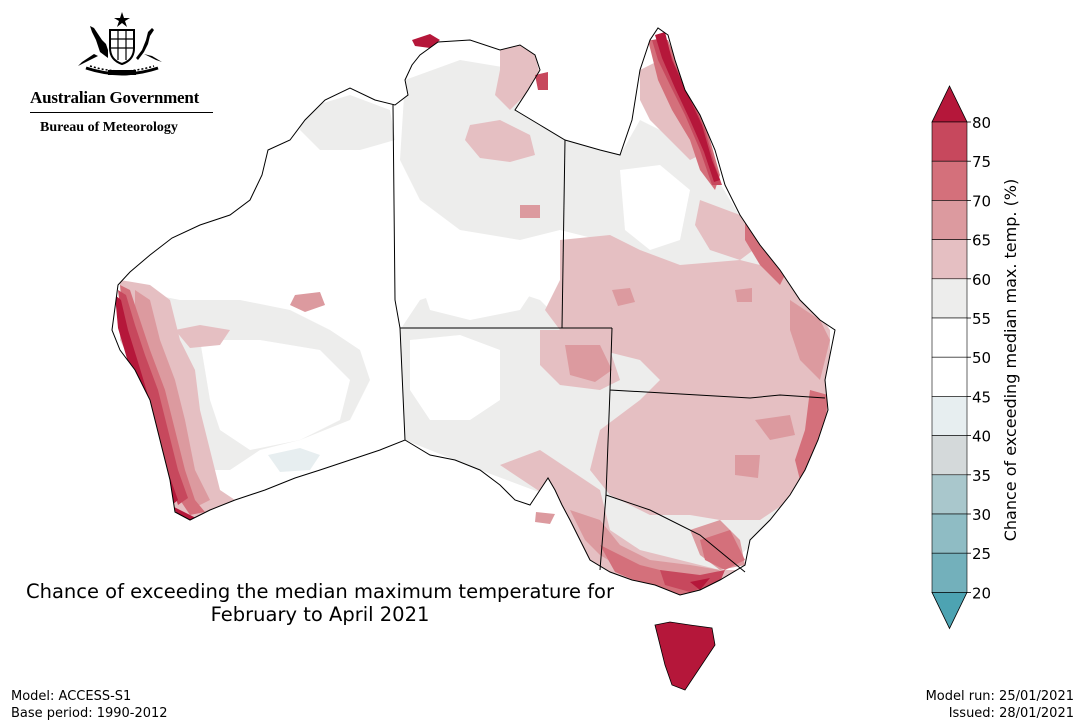  Describe the element at coordinates (89, 713) in the screenshot. I see `base-period: Base period: 1990-2012` at that location.